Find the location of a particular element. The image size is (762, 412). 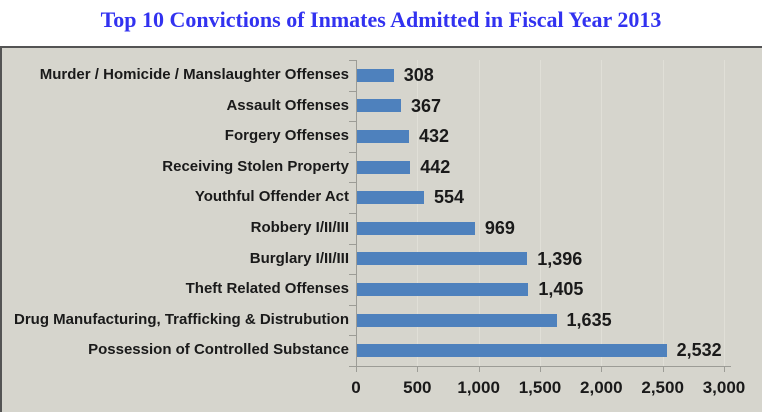

value-label: 1,635 is located at coordinates (589, 319).